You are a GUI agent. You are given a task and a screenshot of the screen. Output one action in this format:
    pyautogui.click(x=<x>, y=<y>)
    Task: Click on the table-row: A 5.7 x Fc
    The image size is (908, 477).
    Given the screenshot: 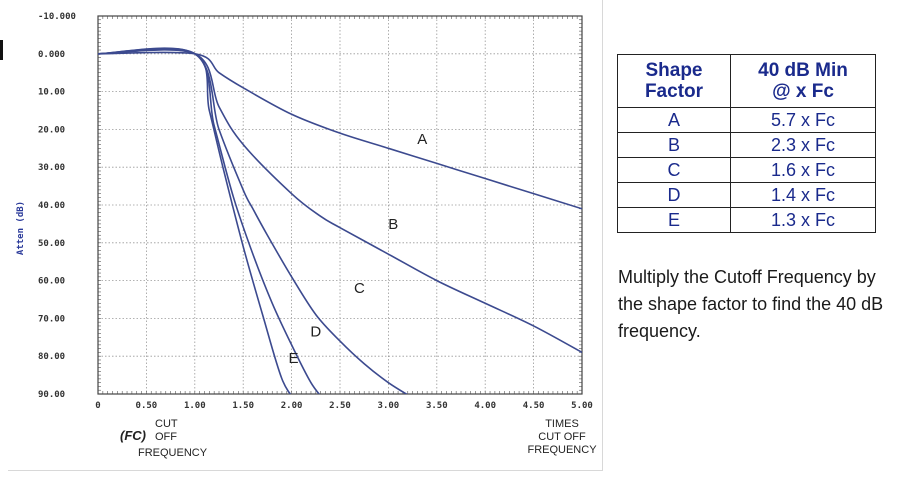 What is the action you would take?
    pyautogui.click(x=746, y=120)
    